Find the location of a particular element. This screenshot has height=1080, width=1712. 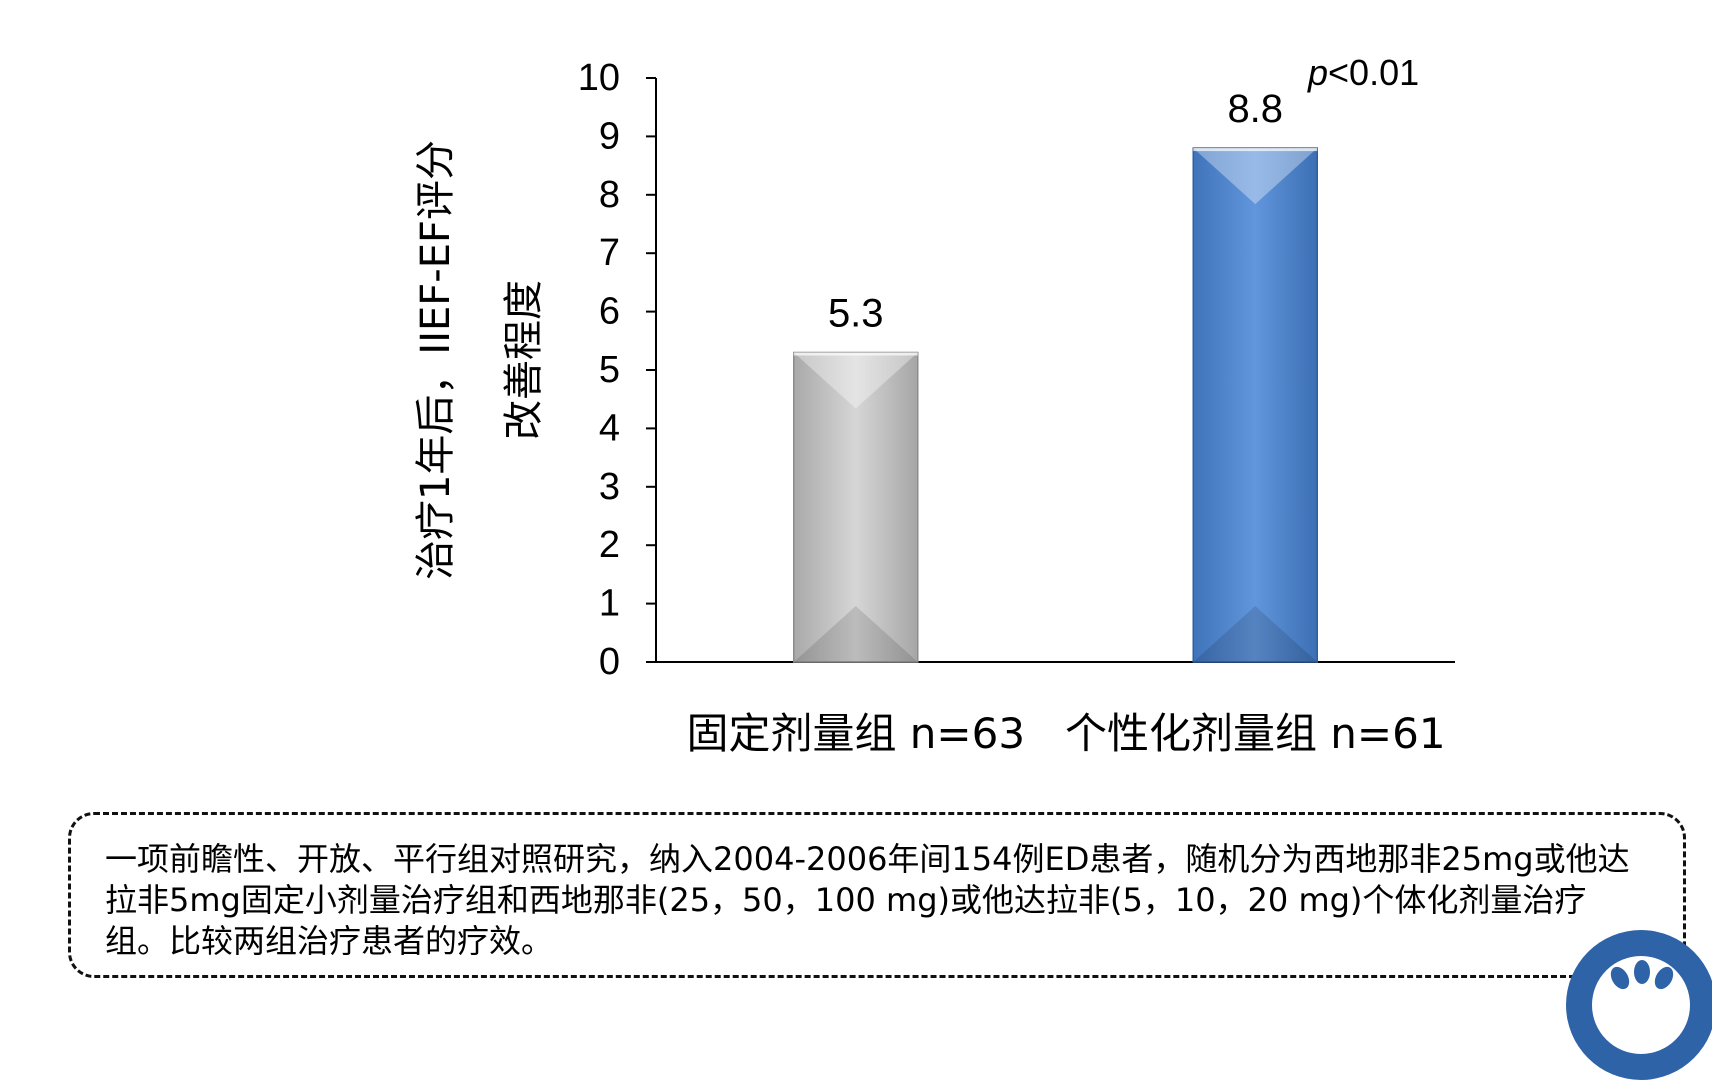

y-tick-label: 2 is located at coordinates (609, 545).